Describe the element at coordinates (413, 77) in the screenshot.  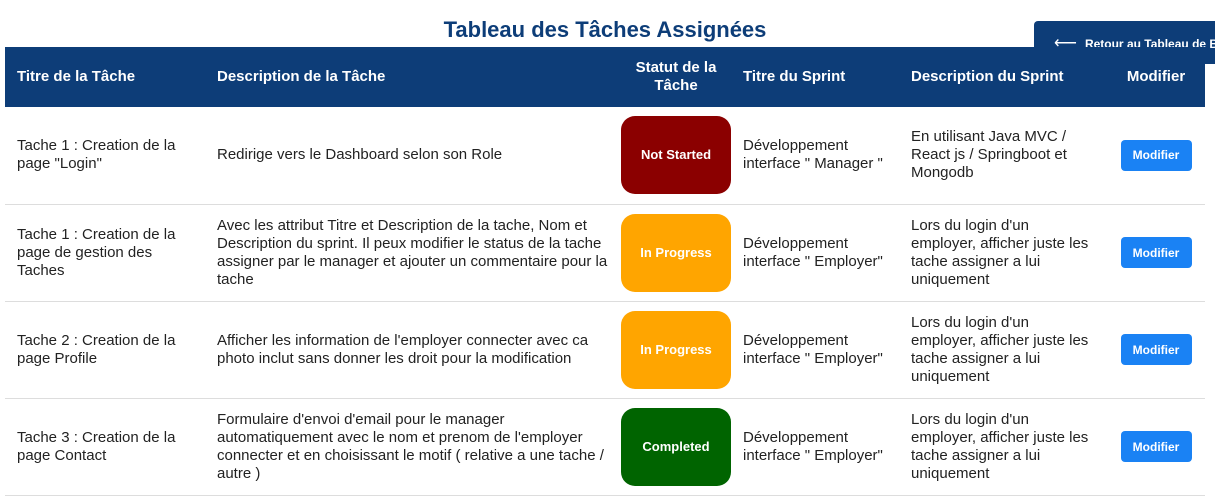
I see `header-task-description: Description de la Tâche` at that location.